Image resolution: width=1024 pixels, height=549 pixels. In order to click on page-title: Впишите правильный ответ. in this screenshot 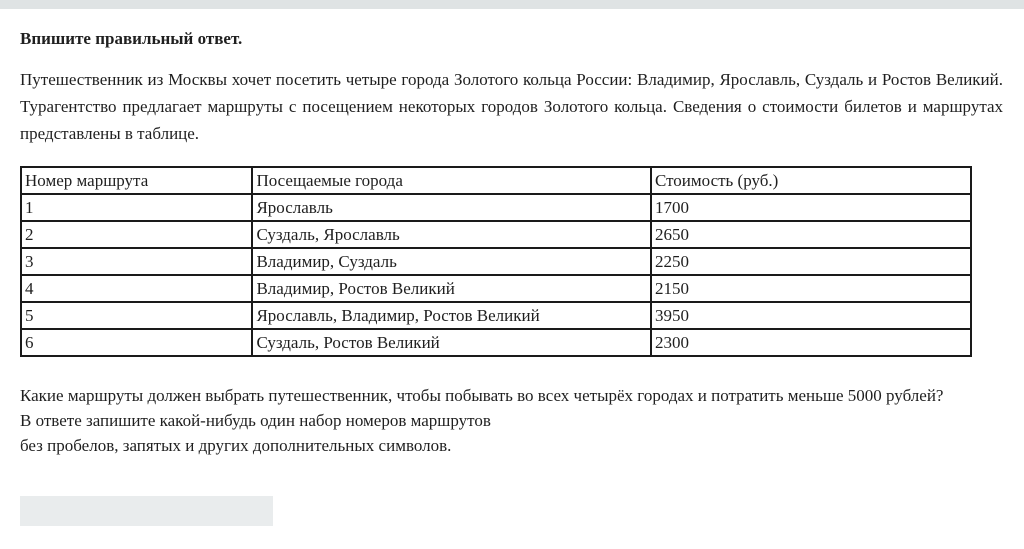, I will do `click(131, 38)`.